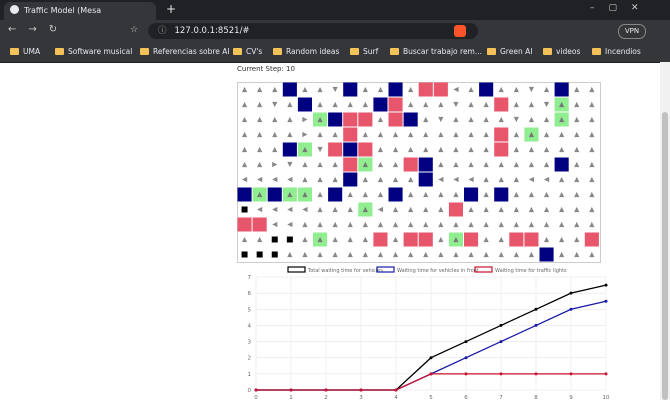  Describe the element at coordinates (171, 9) in the screenshot. I see `new-tab: +` at that location.